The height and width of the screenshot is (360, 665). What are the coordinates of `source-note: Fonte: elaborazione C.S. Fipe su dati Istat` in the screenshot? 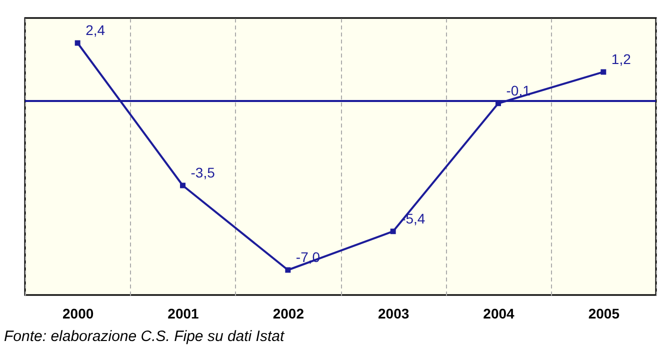 It's located at (144, 336).